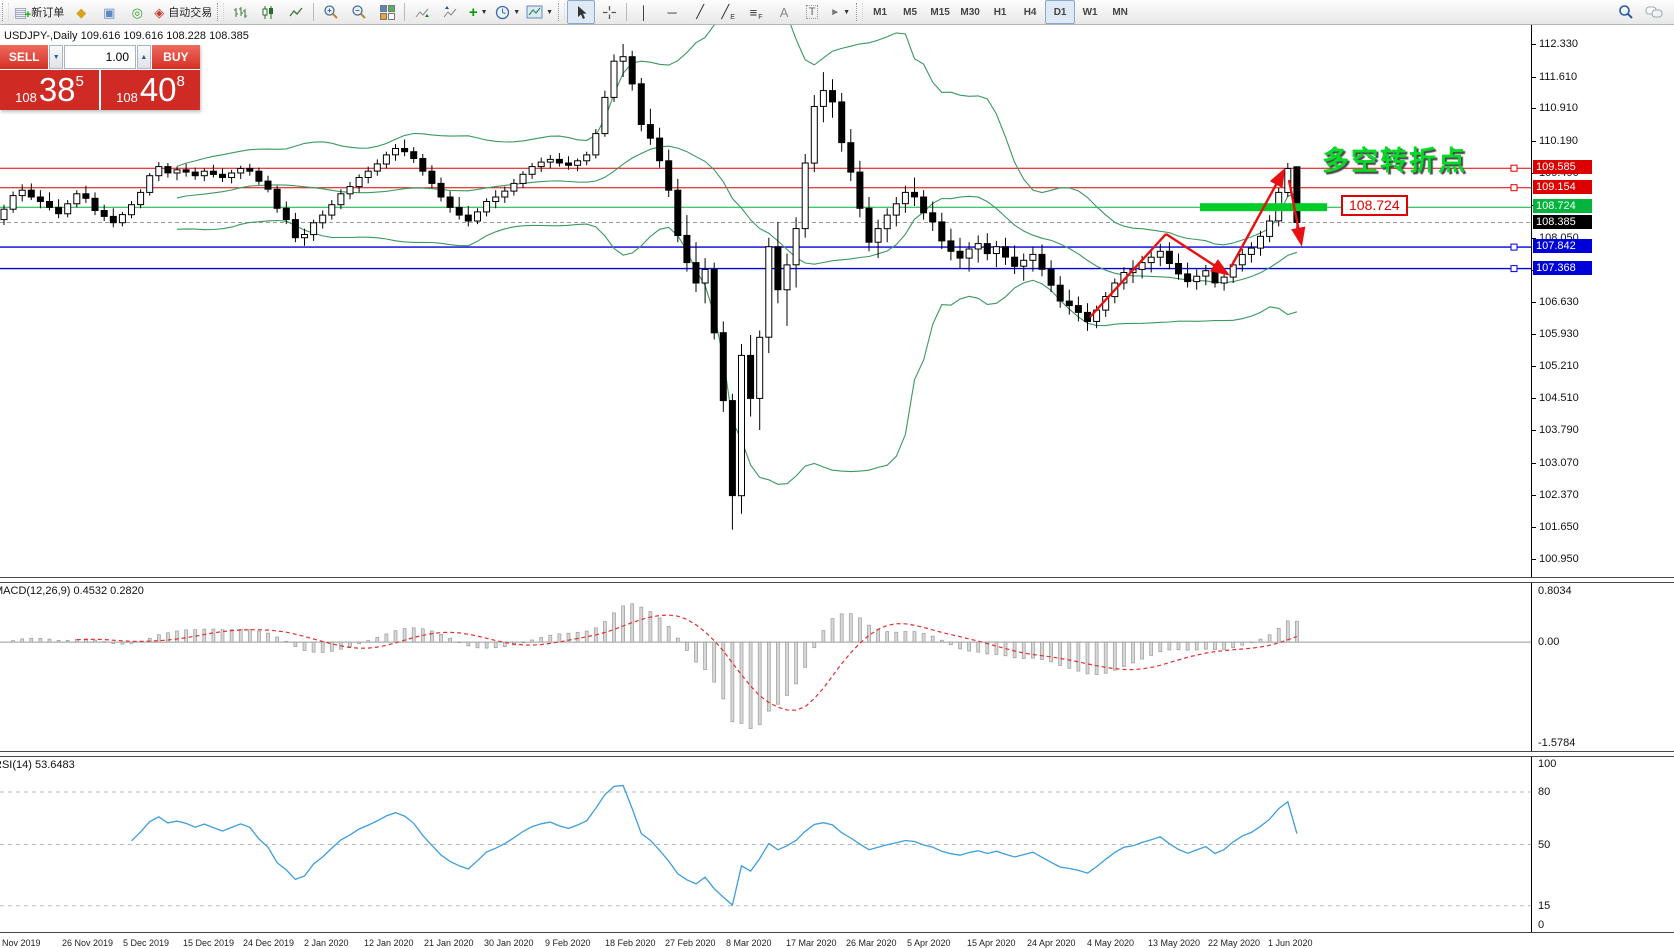 The height and width of the screenshot is (948, 1674). What do you see at coordinates (812, 12) in the screenshot?
I see `text-label-button: T` at bounding box center [812, 12].